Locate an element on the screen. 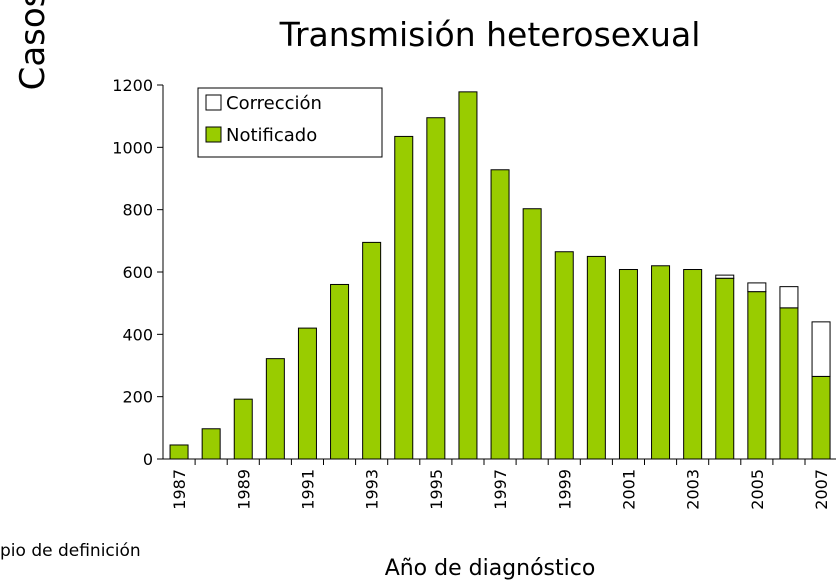  y-tick-label: 800 is located at coordinates (137, 210).